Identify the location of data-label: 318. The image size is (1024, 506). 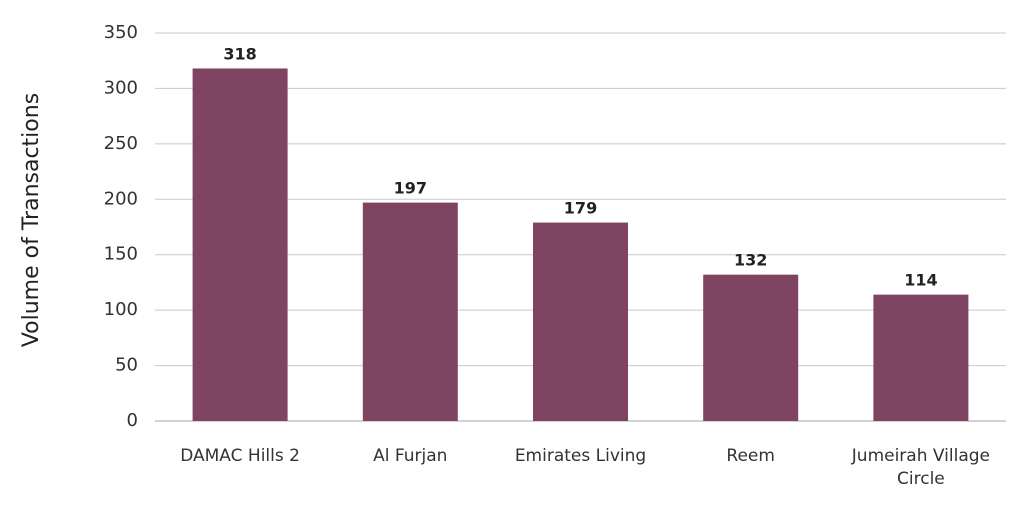
(239, 53).